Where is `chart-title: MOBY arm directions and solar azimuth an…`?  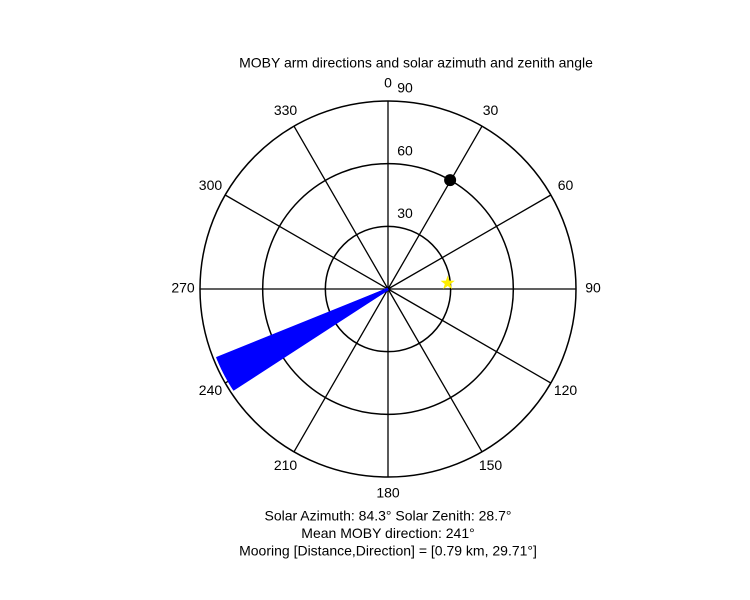
chart-title: MOBY arm directions and solar azimuth an… is located at coordinates (416, 63).